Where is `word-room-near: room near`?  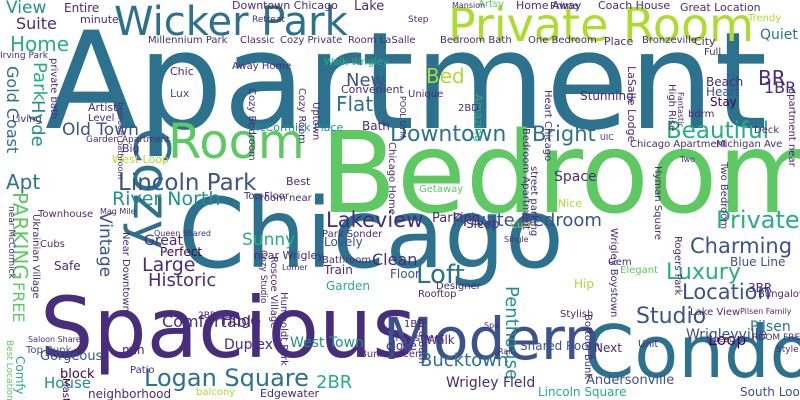
word-room-near: room near is located at coordinates (286, 198).